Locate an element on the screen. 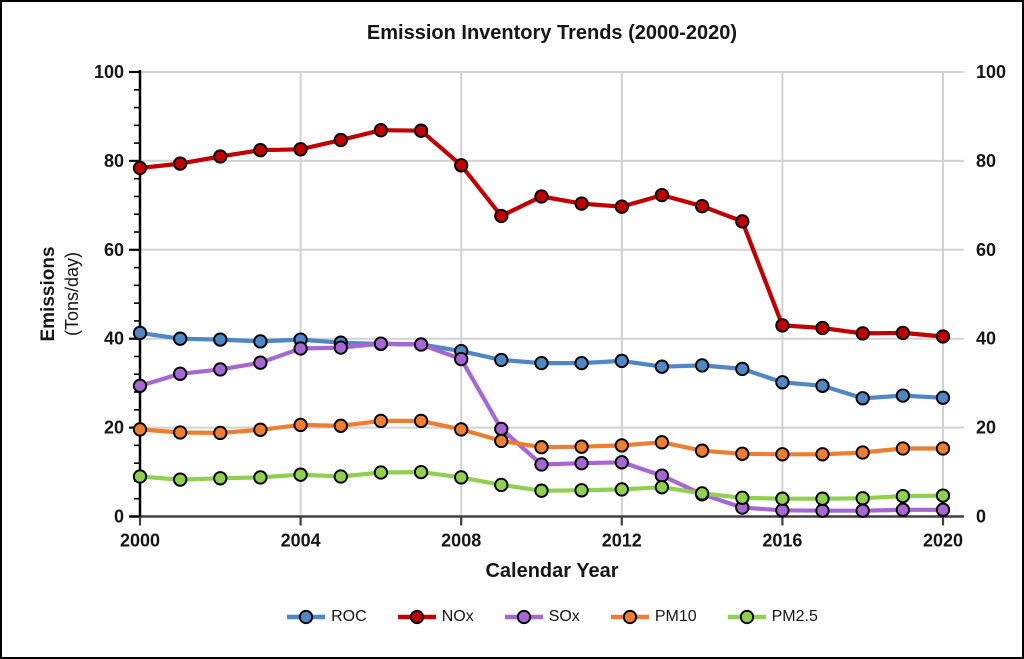 This screenshot has width=1024, height=659. marker-nox-2018 is located at coordinates (862, 333).